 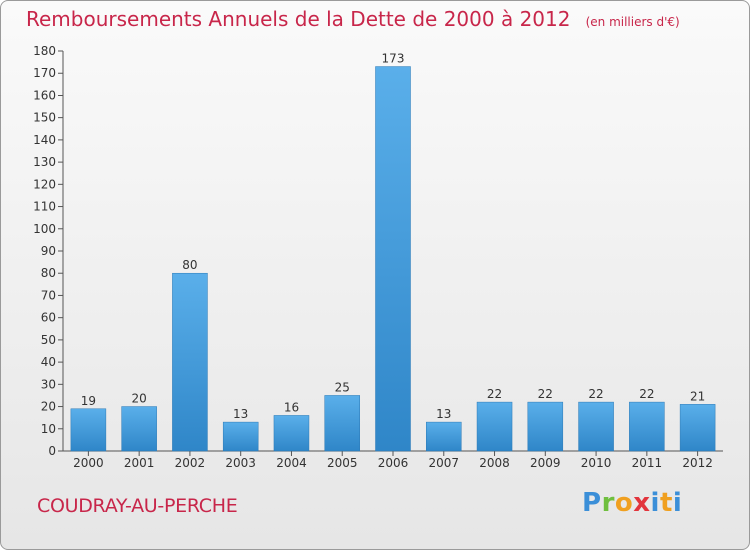 What do you see at coordinates (595, 394) in the screenshot?
I see `value-label-2010: 22` at bounding box center [595, 394].